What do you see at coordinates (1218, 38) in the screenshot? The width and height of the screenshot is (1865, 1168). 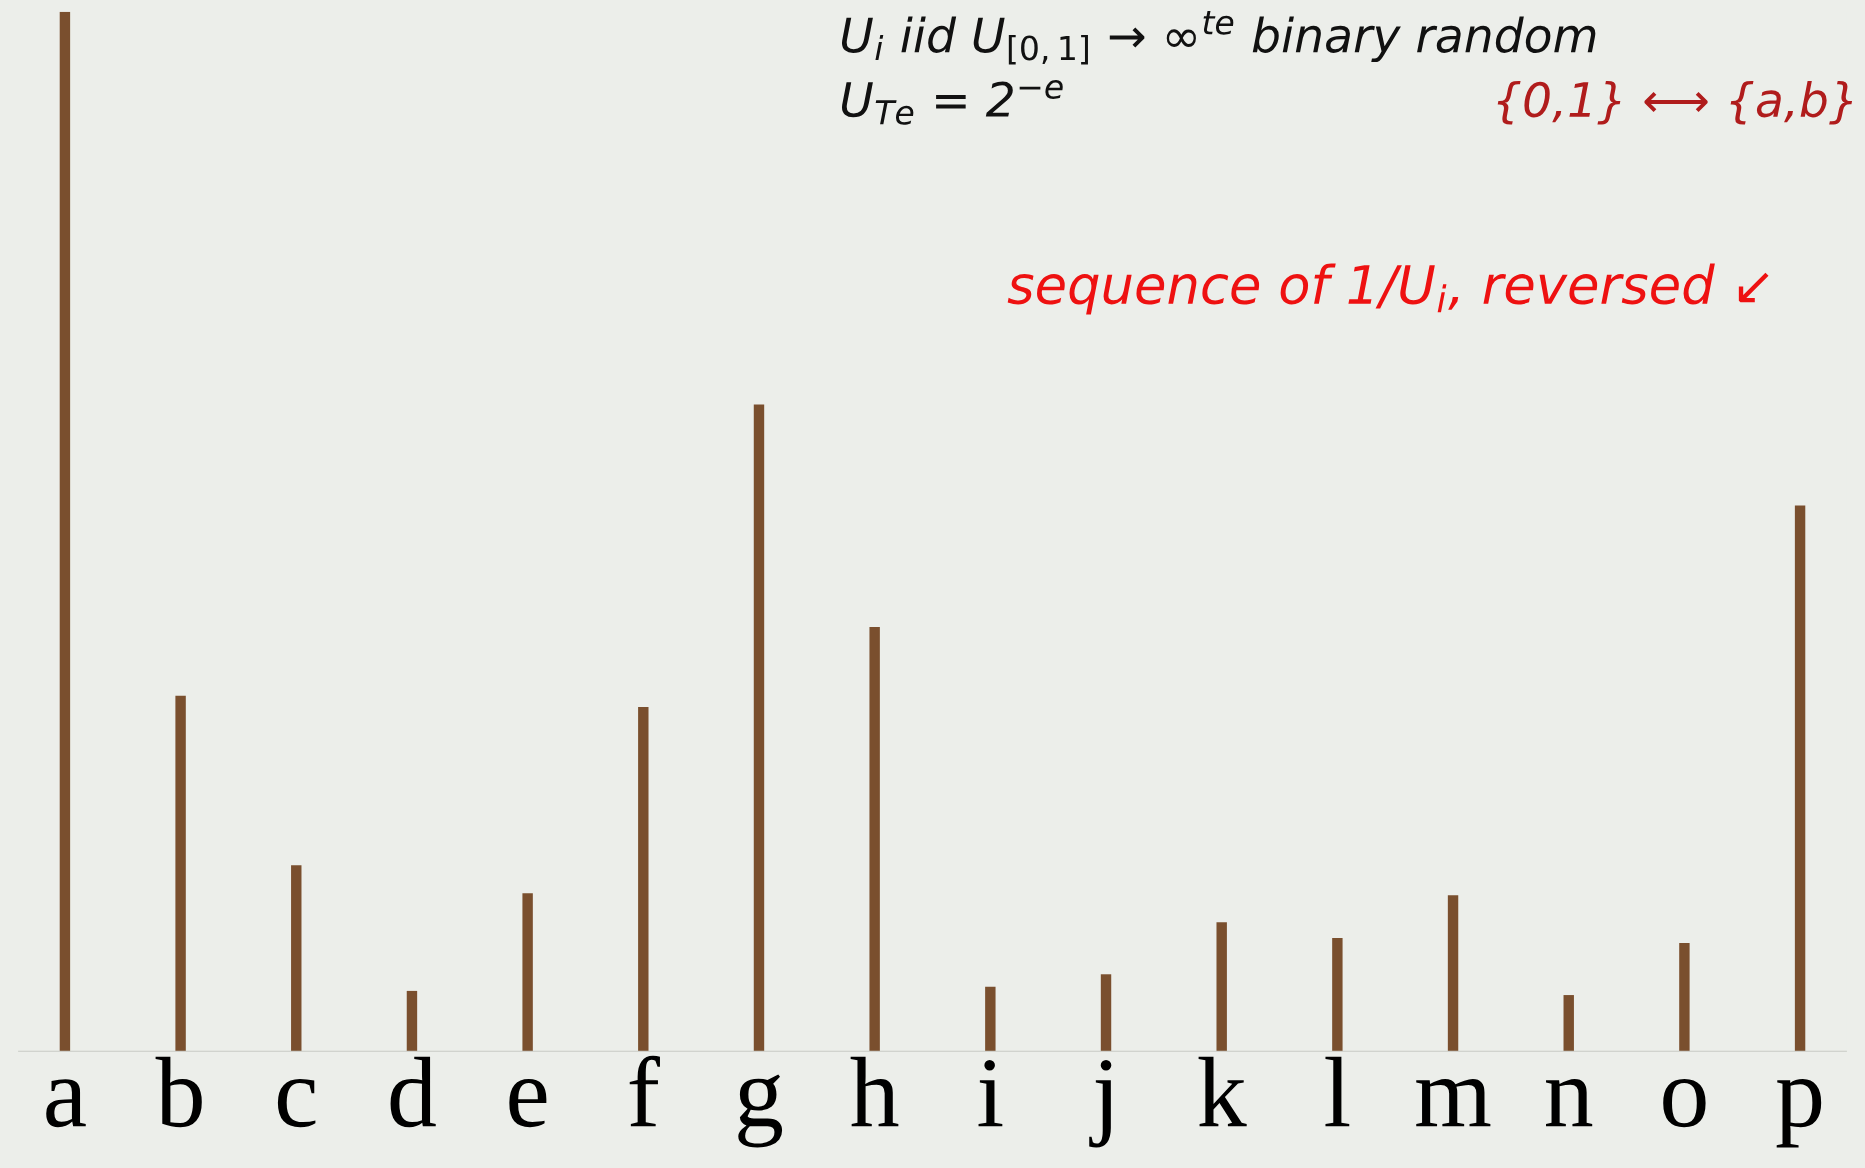 I see `annotation: U$_{i}$ iid U$_{[0,1]}$ → ∞$^{te}$ binary random` at bounding box center [1218, 38].